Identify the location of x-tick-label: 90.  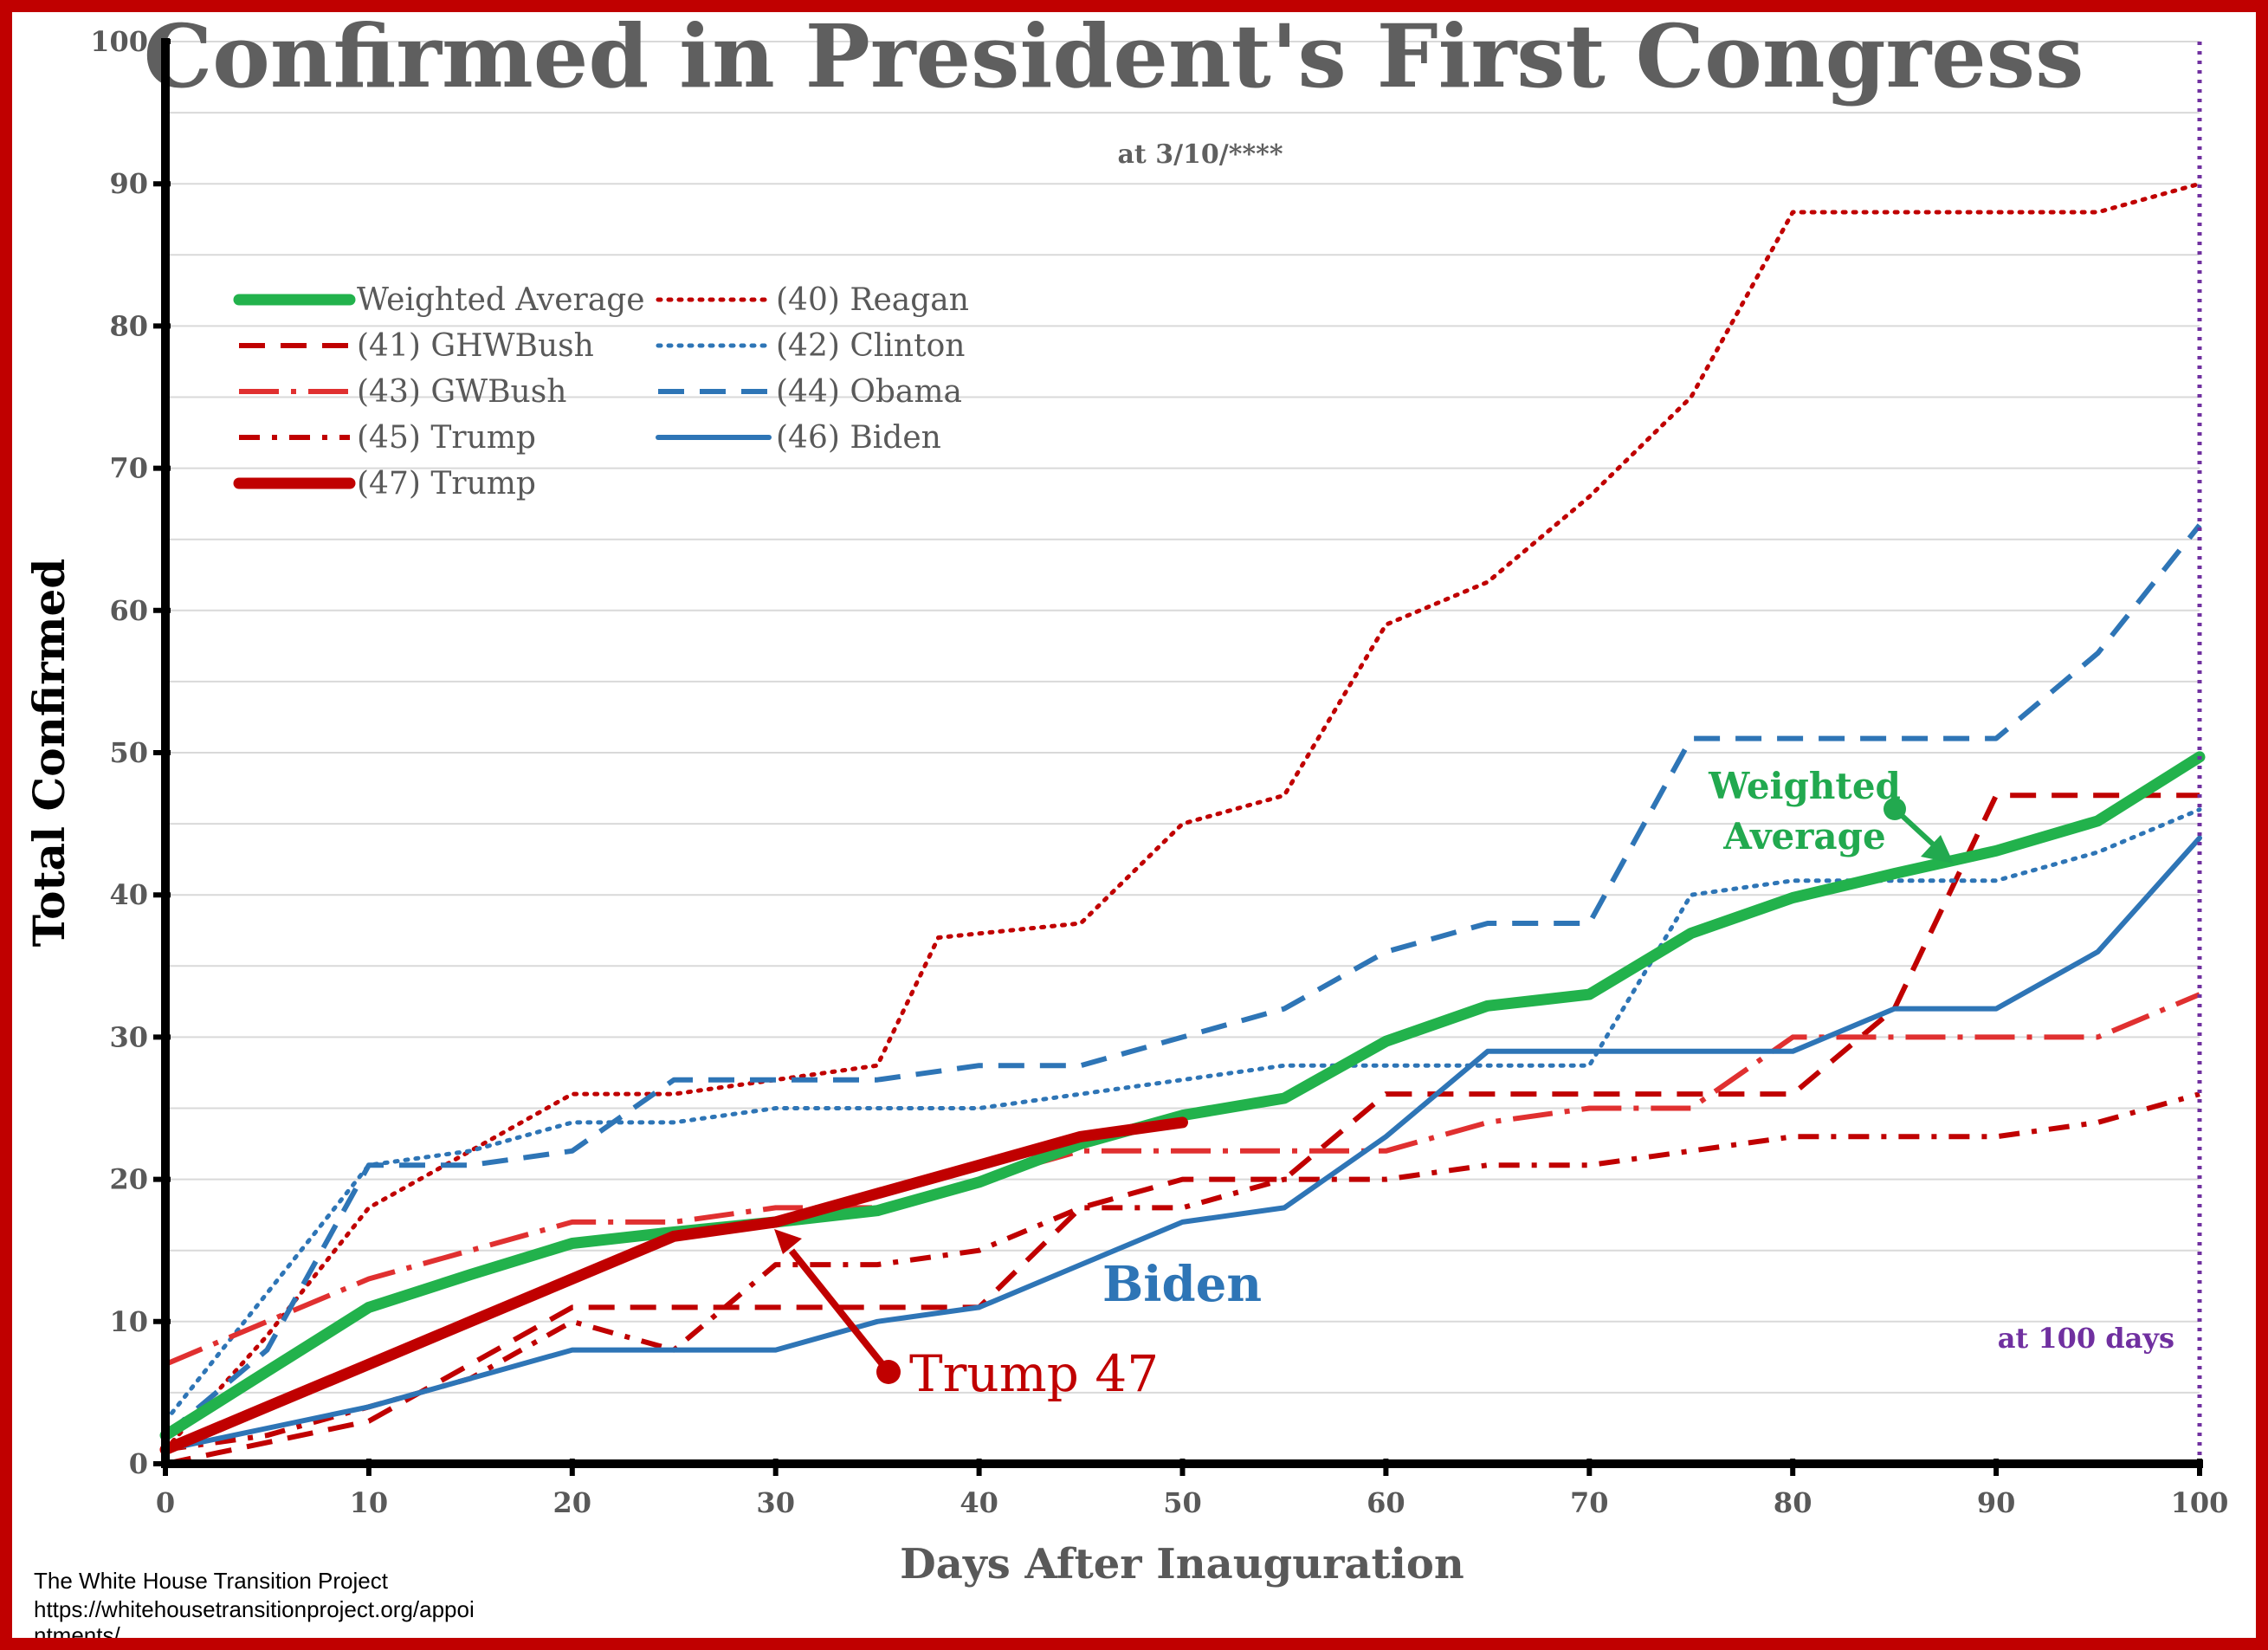
(1996, 1502).